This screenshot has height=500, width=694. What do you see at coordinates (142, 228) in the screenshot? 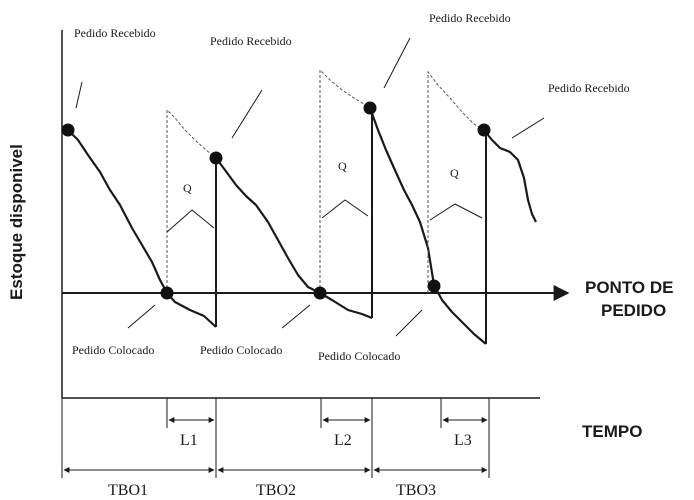
I see `cycle-1-depletion` at bounding box center [142, 228].